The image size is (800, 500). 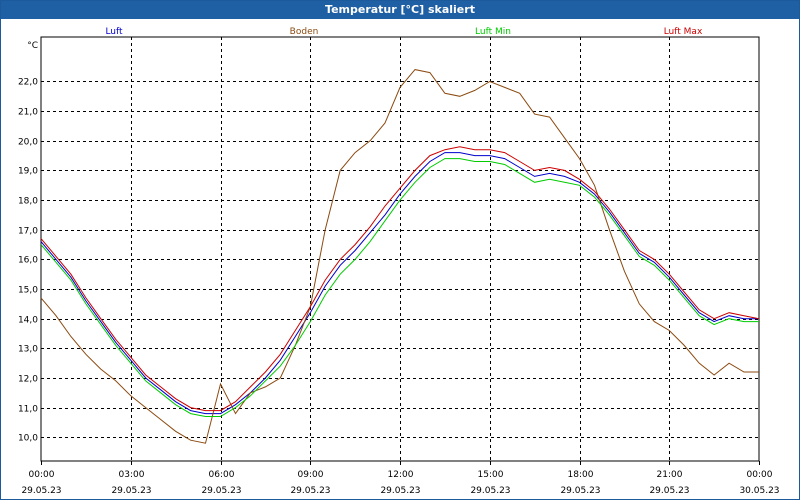 I want to click on x-tick-time: 18:00, so click(x=581, y=475).